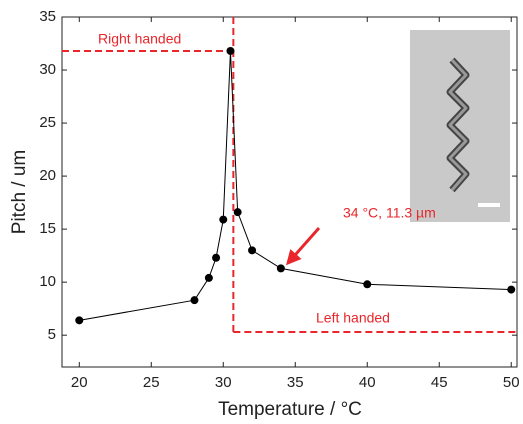 This screenshot has width=523, height=424. I want to click on annotation: 34 °C, 11.3 µm, so click(389, 213).